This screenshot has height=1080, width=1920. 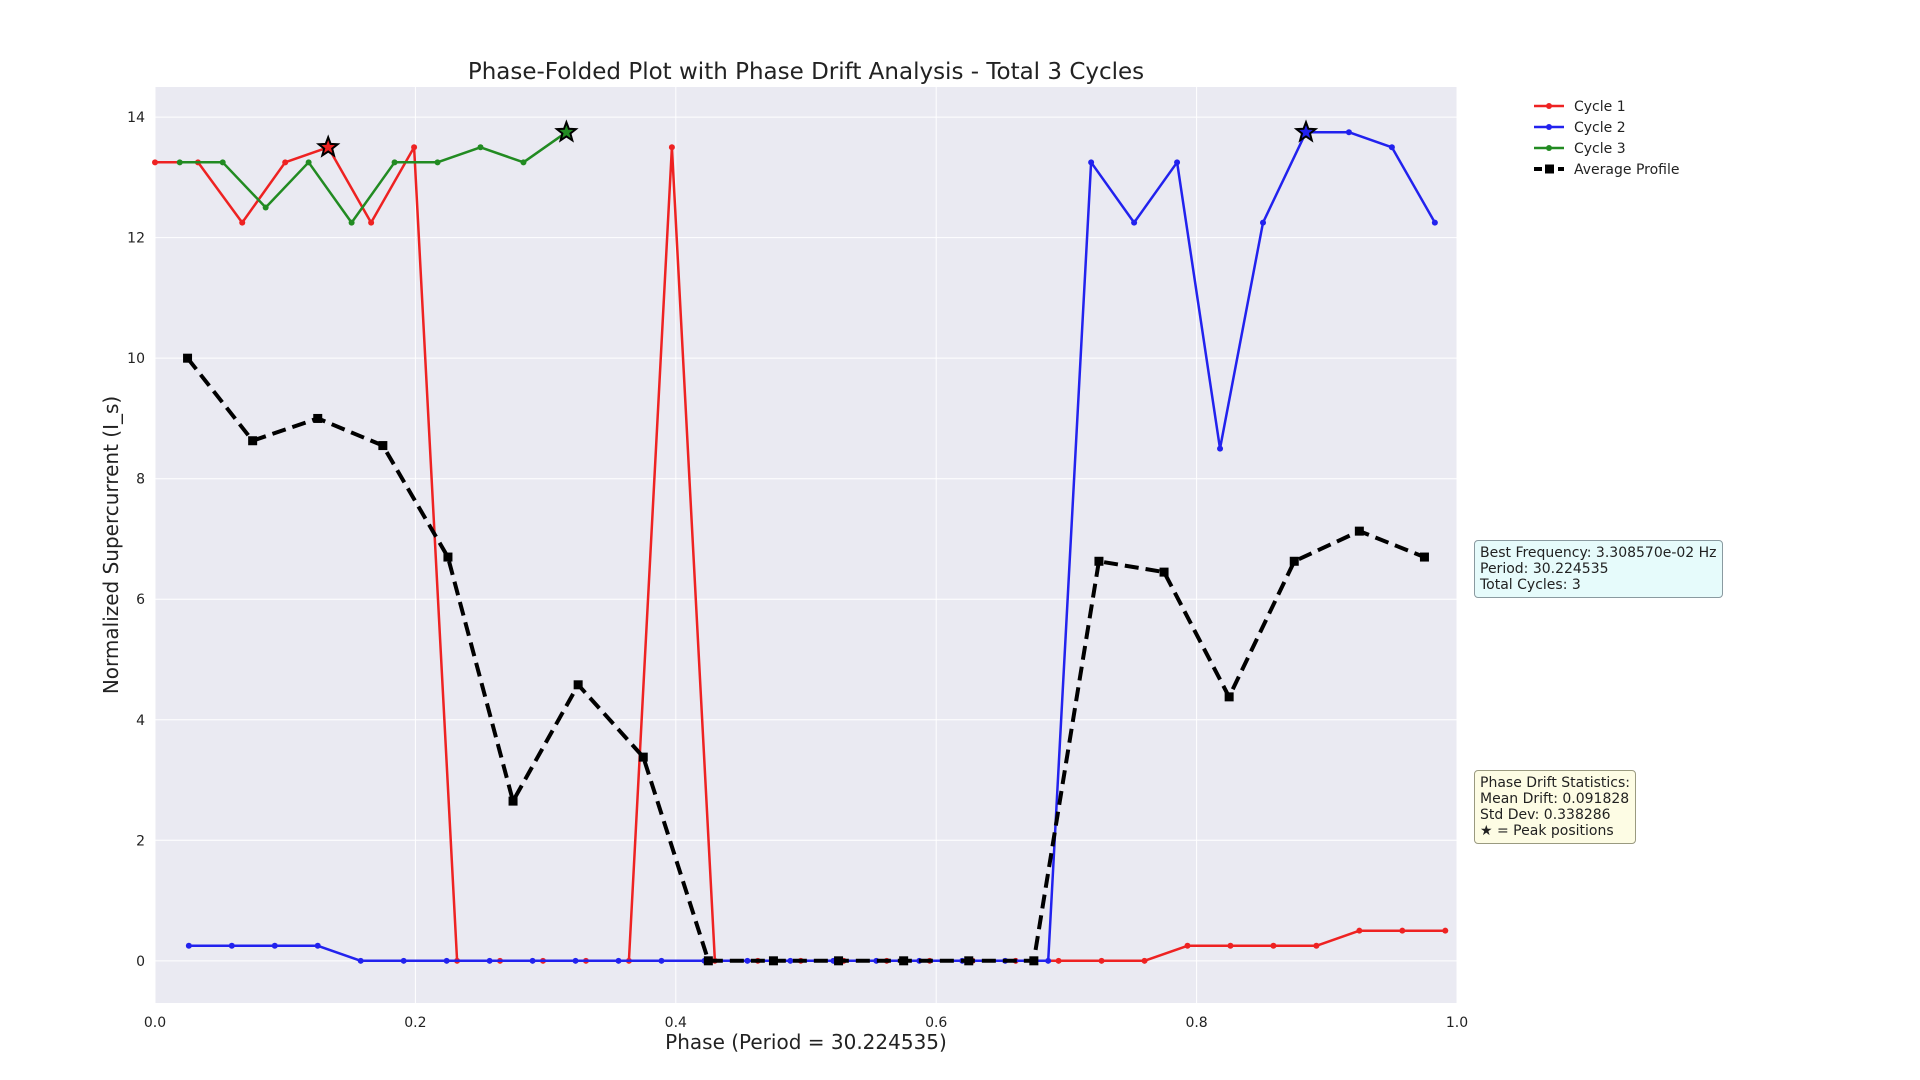 I want to click on y-axis-title: Normalized Supercurrent (I_s), so click(x=111, y=545).